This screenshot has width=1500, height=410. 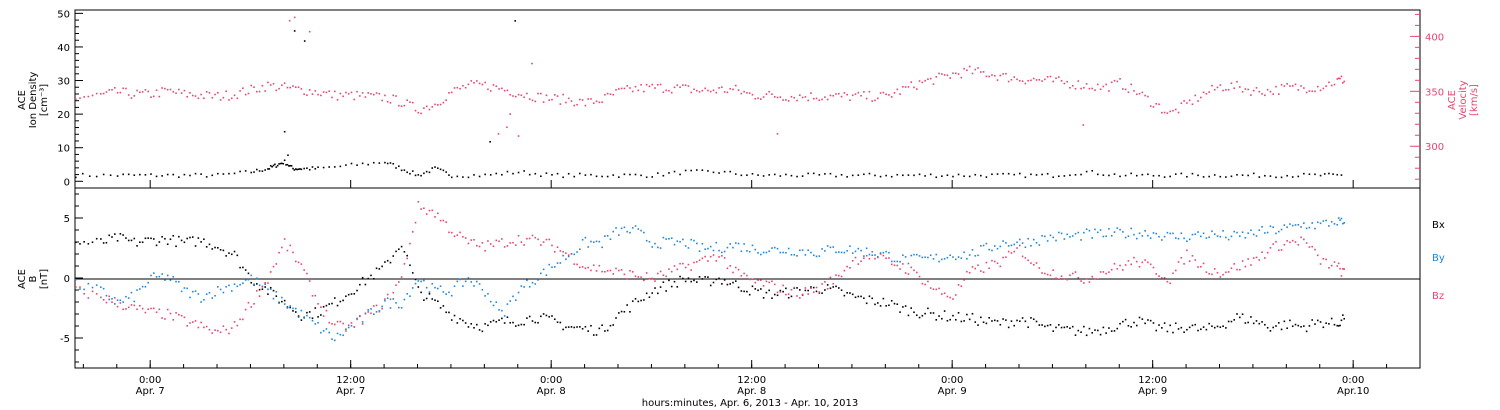 I want to click on y-left-tick-label: 50, so click(x=63, y=14).